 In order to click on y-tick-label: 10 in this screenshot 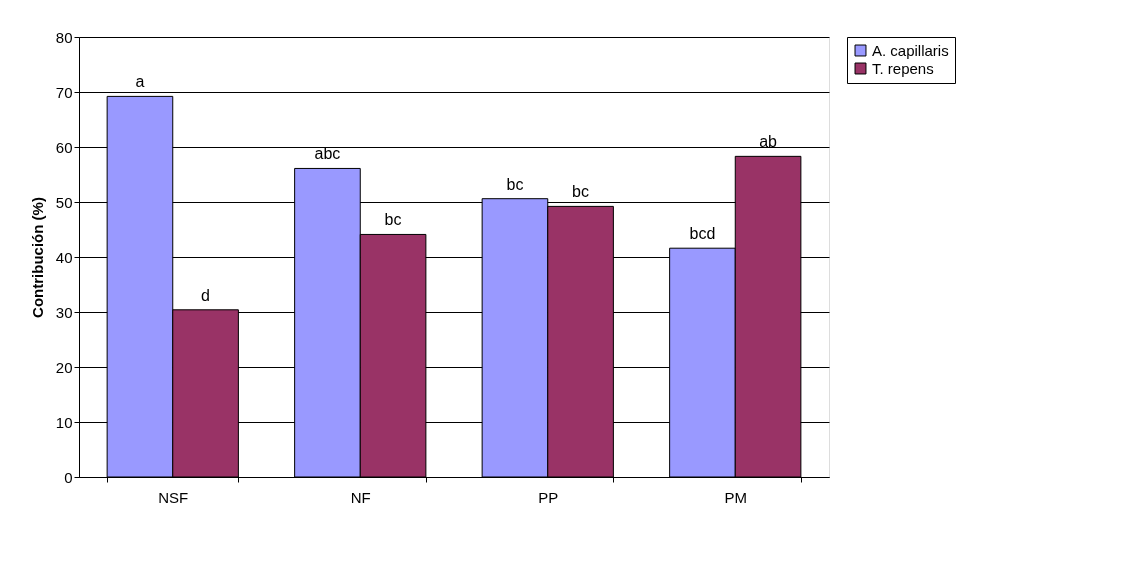, I will do `click(64, 422)`.